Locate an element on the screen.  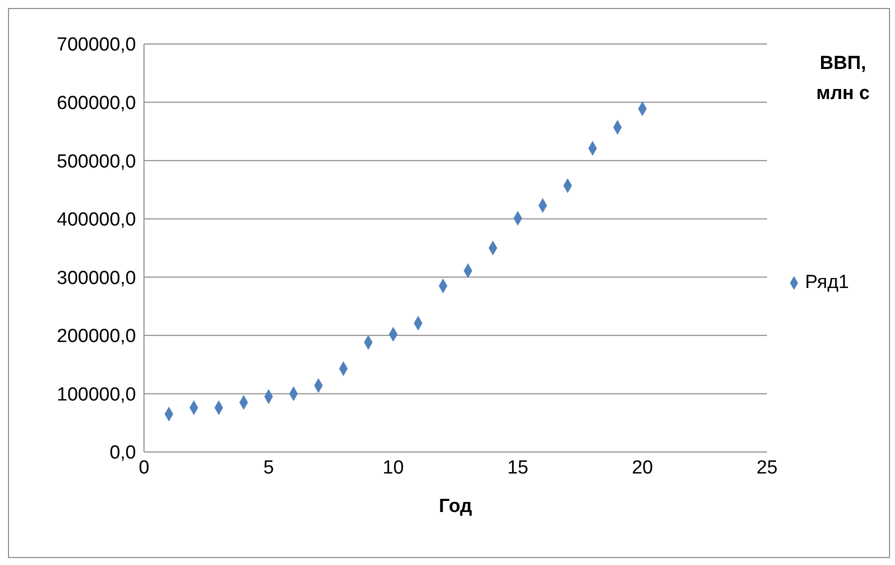
x-tick-label: 10 is located at coordinates (393, 467).